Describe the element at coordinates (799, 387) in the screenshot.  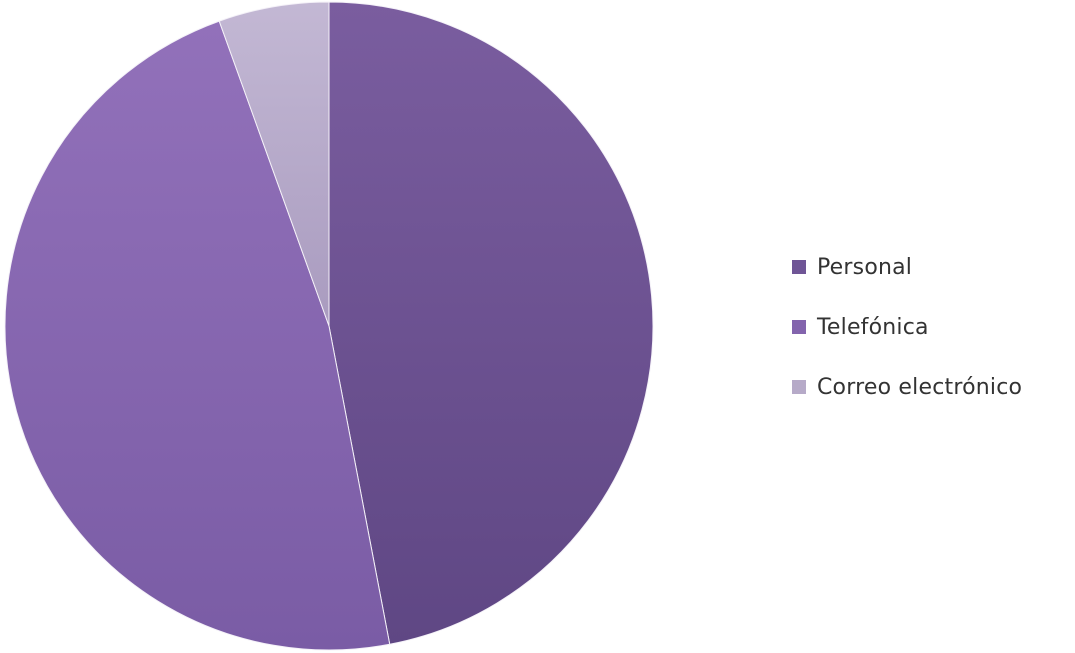
I see `legend-swatch-correo-electronico` at that location.